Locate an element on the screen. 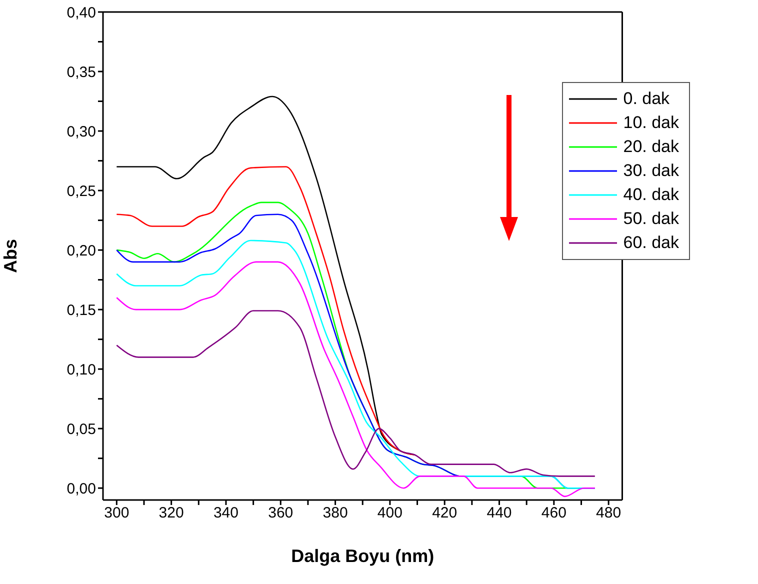 The image size is (758, 584). x-tick-label: 380 is located at coordinates (335, 513).